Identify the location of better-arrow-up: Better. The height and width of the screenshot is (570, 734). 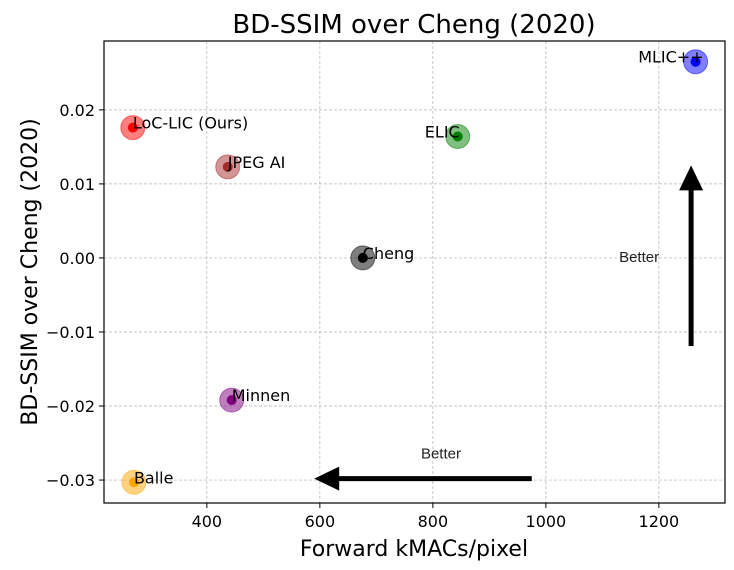
(661, 256).